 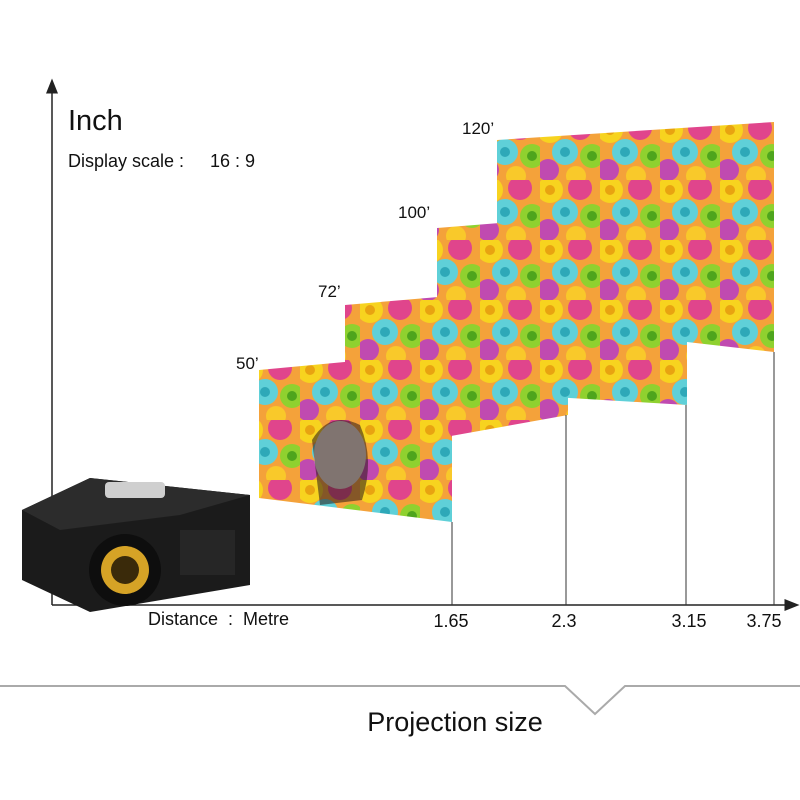 I want to click on distance-value: 3.75, so click(x=763, y=621).